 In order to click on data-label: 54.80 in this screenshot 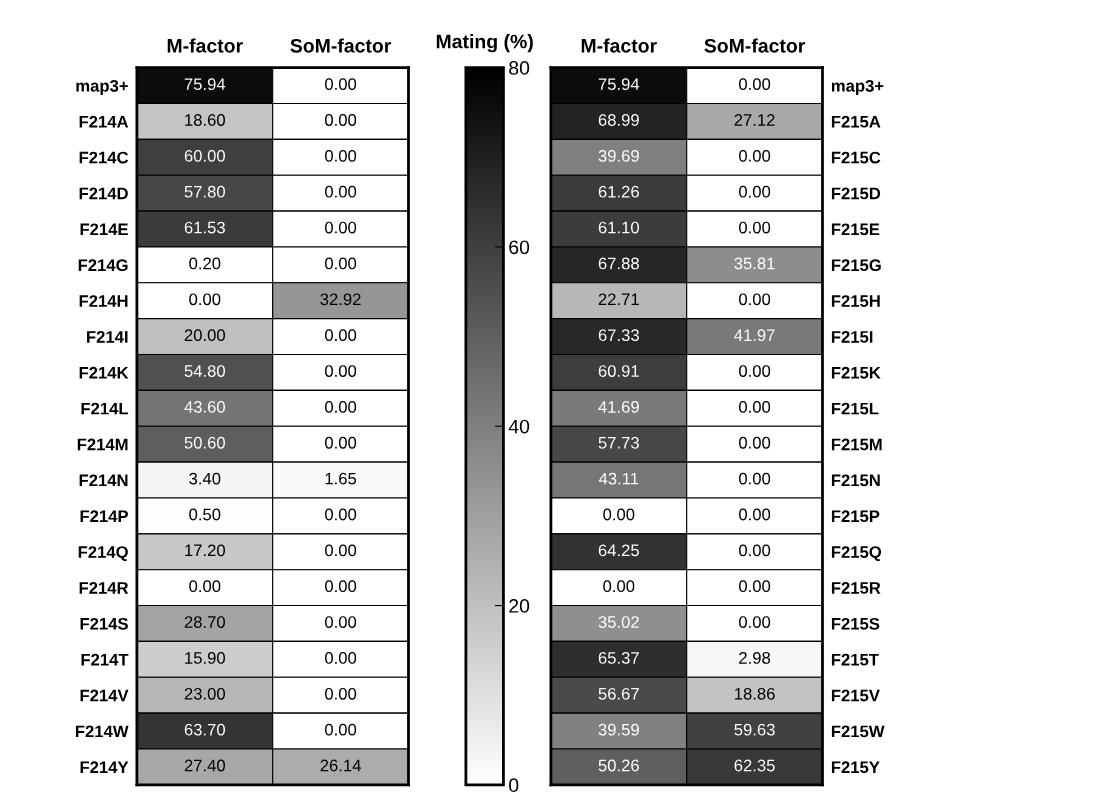, I will do `click(204, 371)`.